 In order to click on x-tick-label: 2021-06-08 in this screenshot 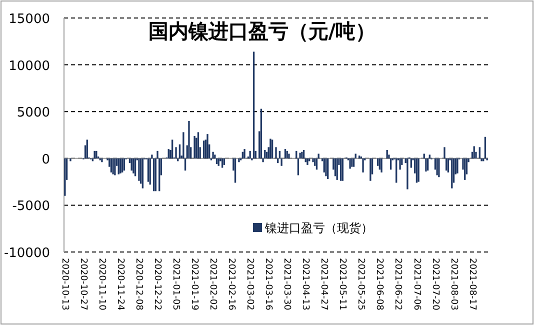, I will do `click(379, 284)`.